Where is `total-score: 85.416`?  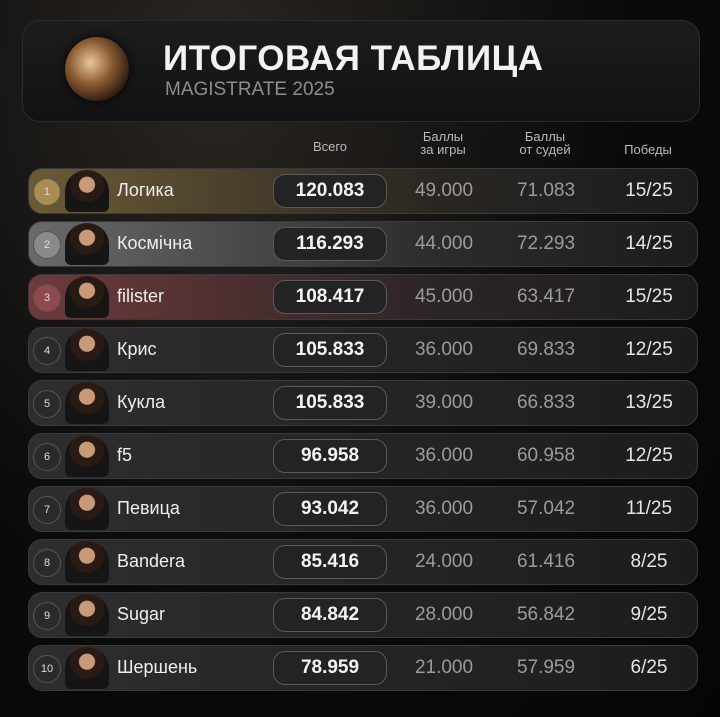
total-score: 85.416 is located at coordinates (330, 562).